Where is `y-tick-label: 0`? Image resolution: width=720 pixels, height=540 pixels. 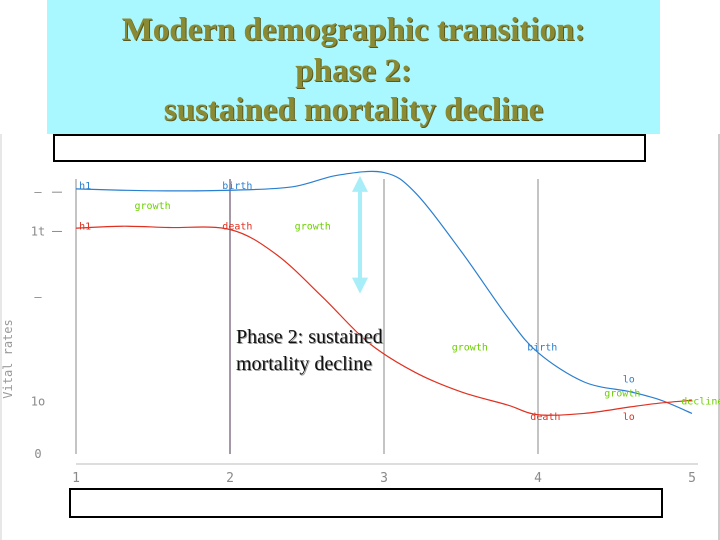 y-tick-label: 0 is located at coordinates (37, 454).